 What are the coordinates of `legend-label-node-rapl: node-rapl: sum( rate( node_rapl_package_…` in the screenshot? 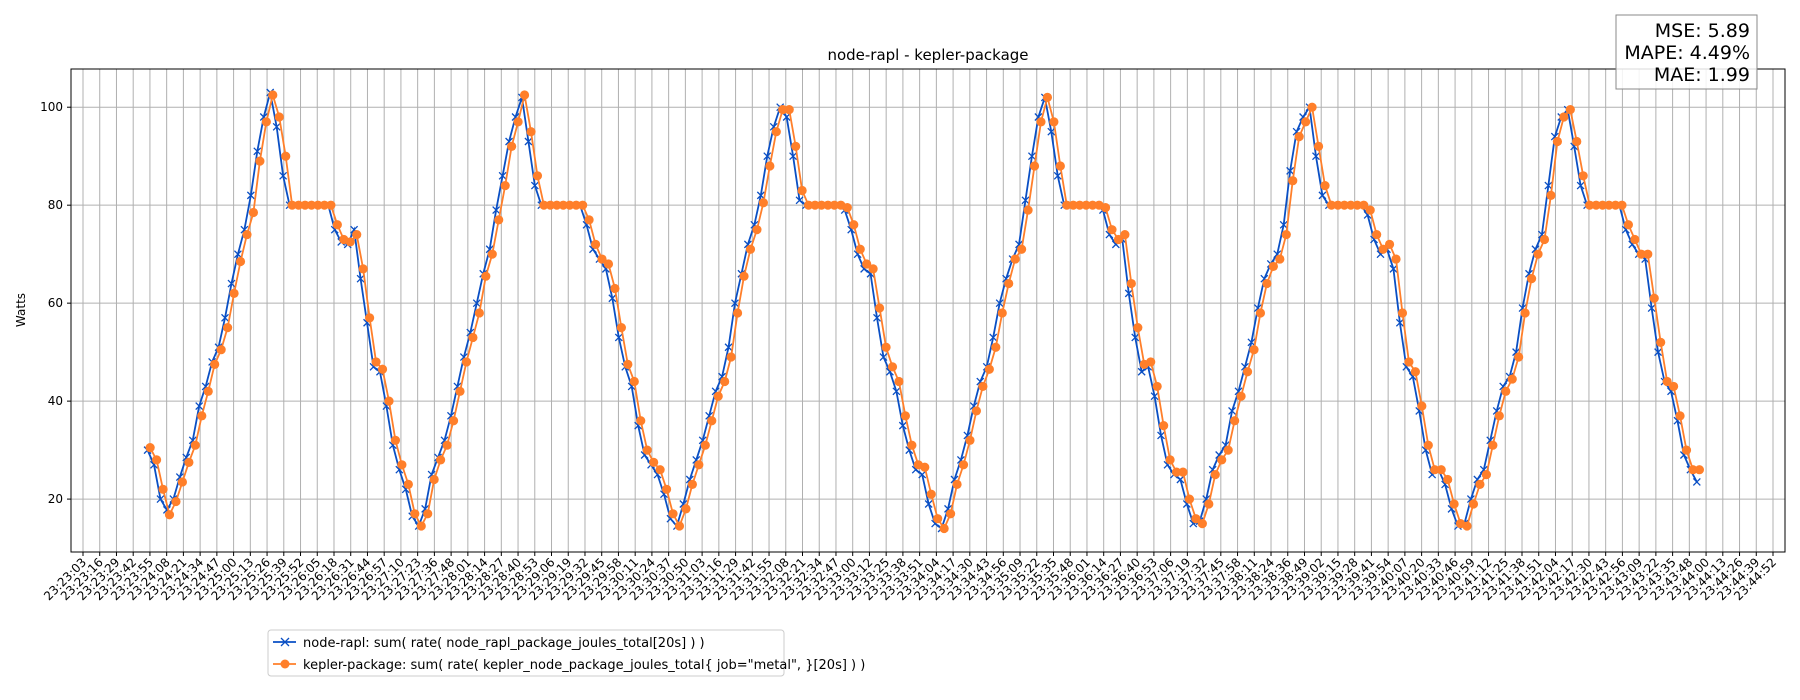 It's located at (504, 643).